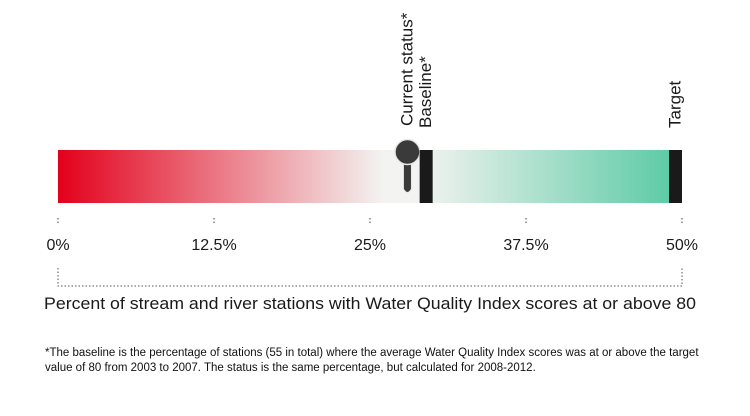 The width and height of the screenshot is (750, 416). I want to click on marker-label: Target, so click(675, 104).